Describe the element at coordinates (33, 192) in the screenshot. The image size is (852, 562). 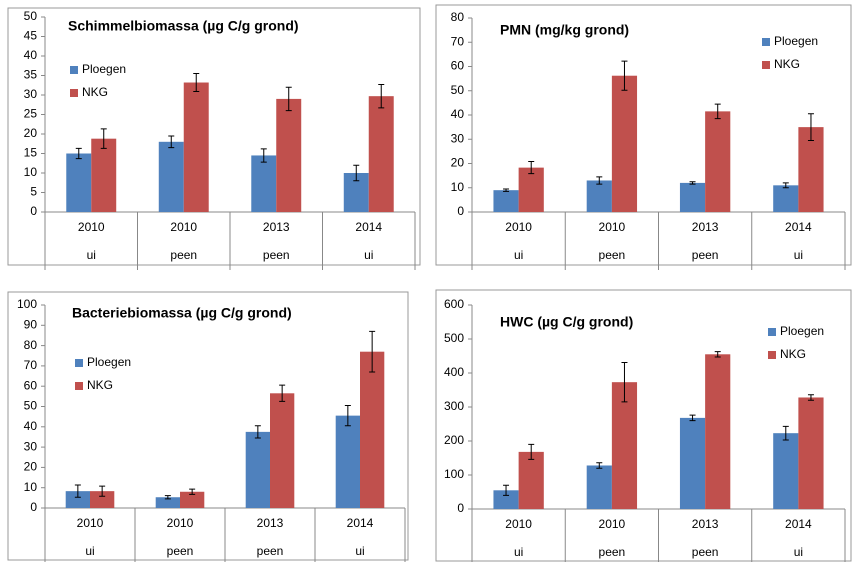
I see `y-tick-label: 5` at that location.